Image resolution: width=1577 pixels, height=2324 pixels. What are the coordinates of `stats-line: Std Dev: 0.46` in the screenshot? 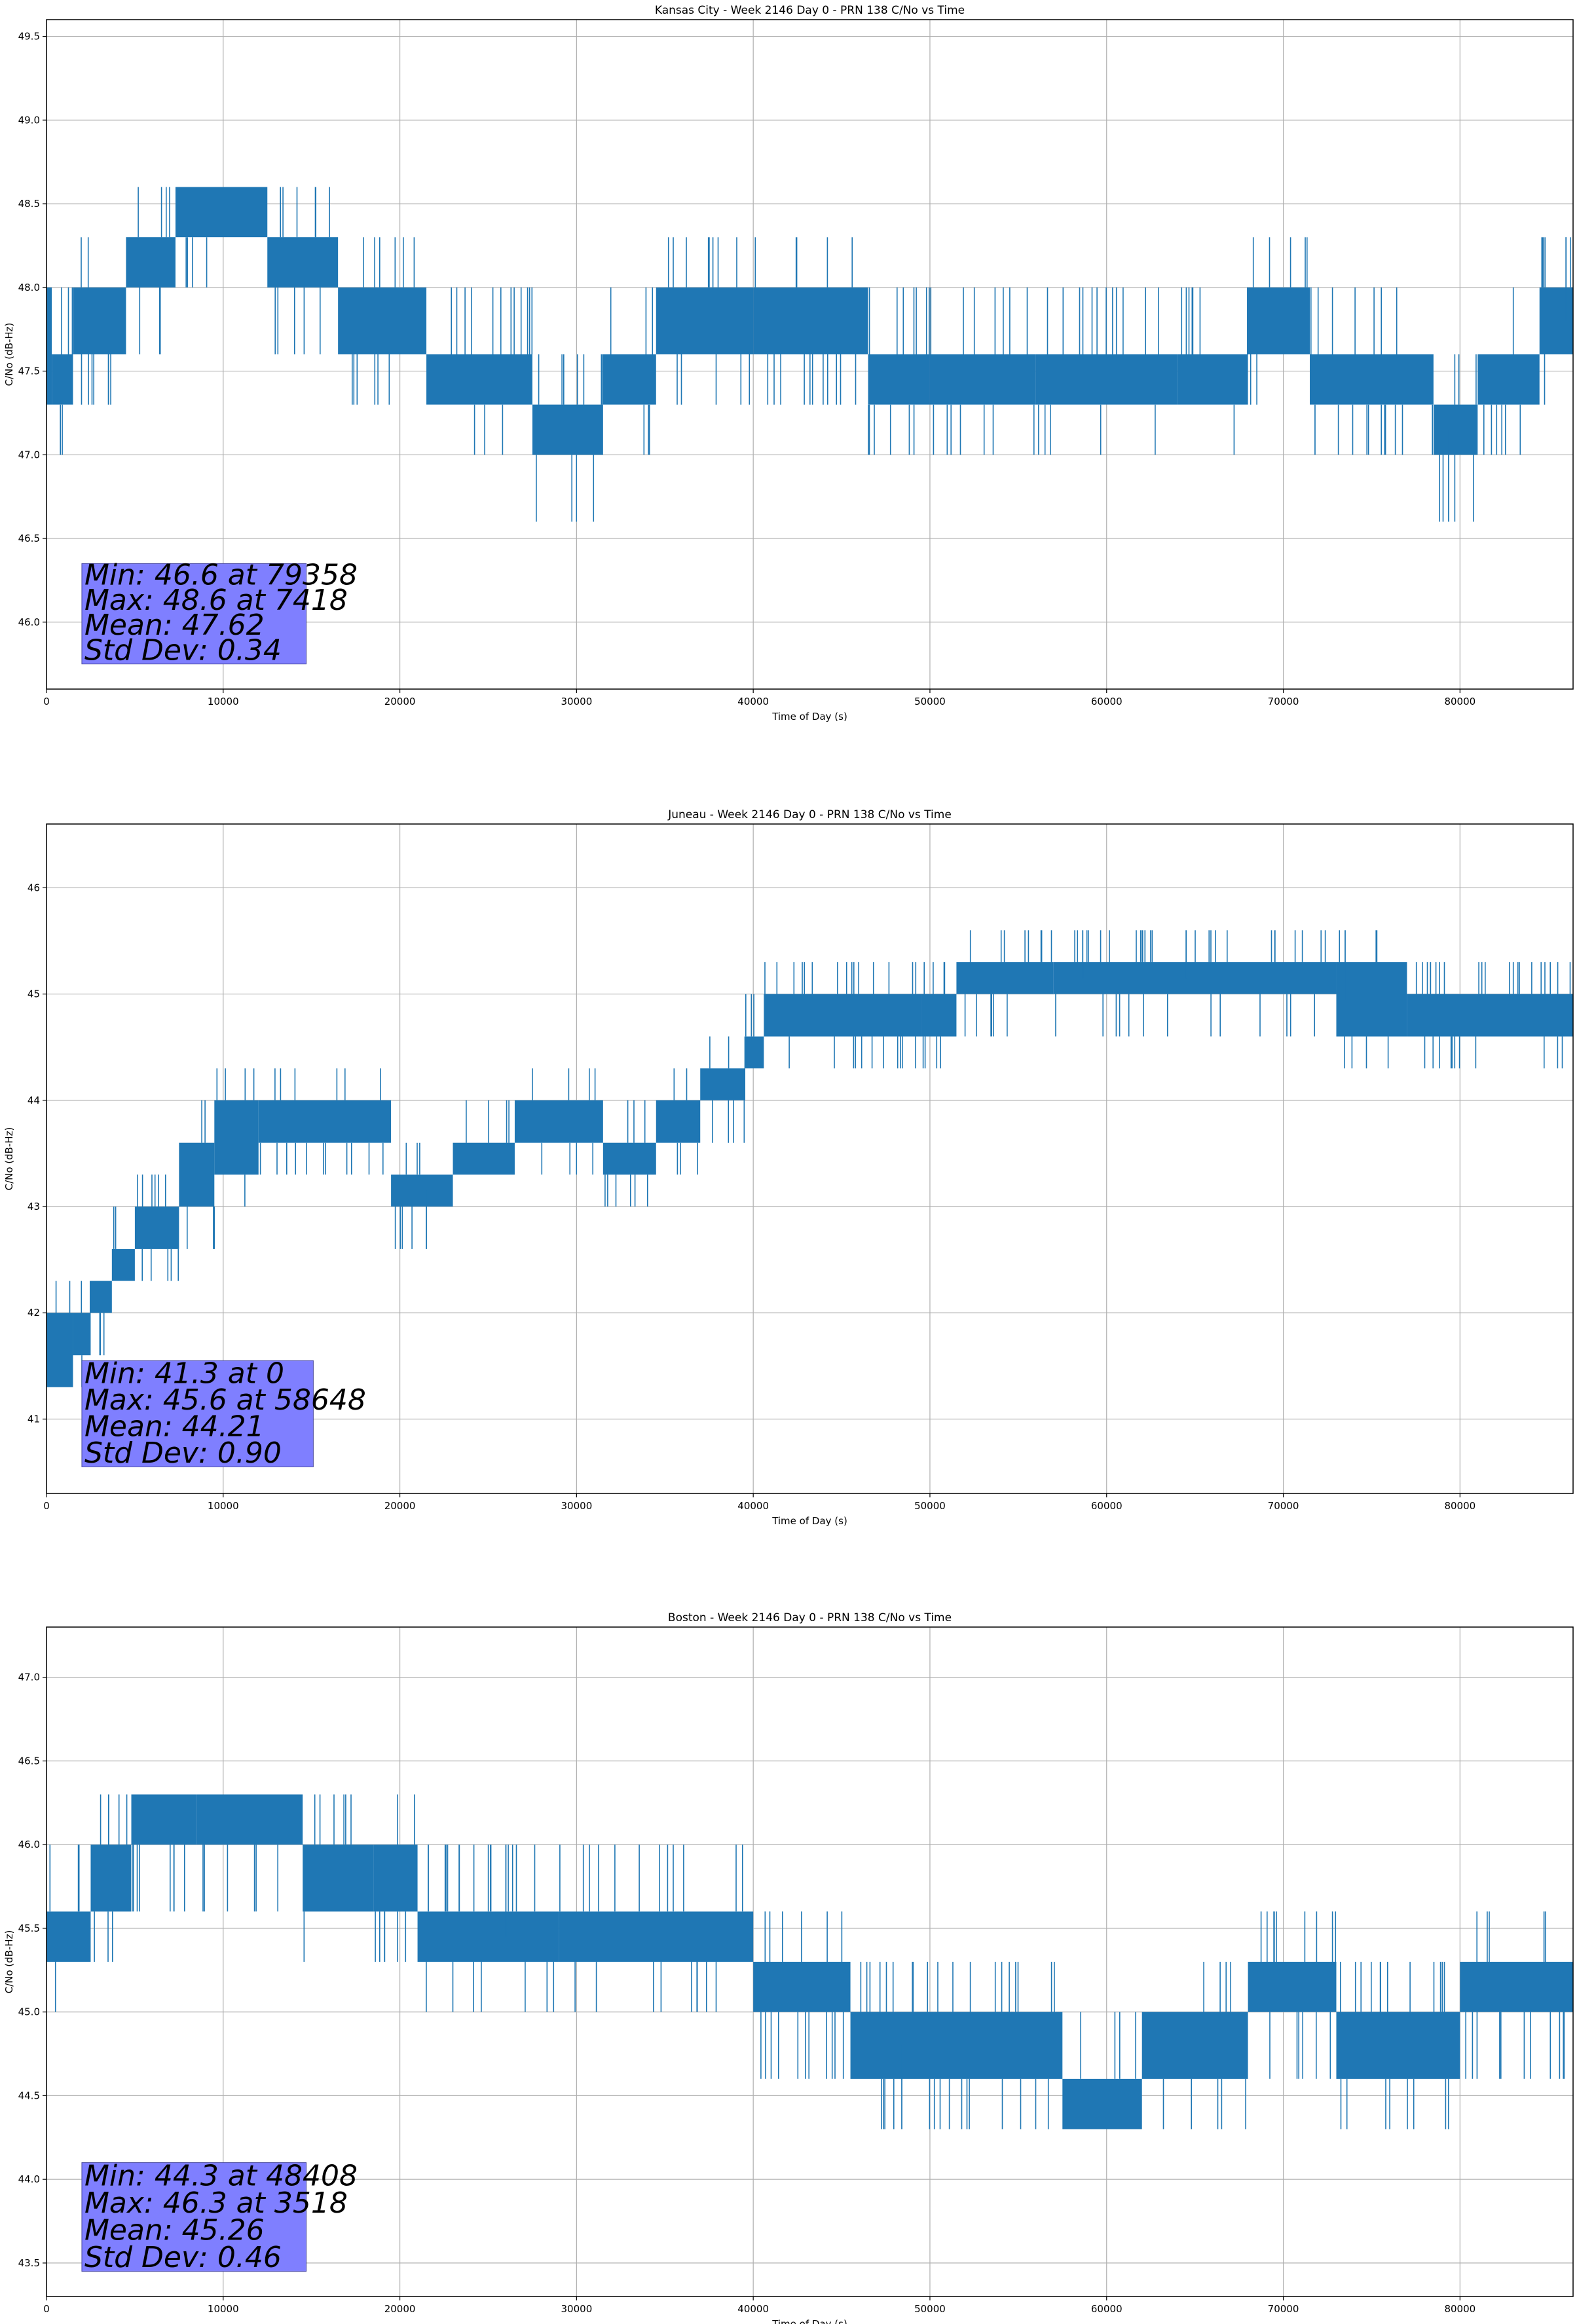 It's located at (183, 2257).